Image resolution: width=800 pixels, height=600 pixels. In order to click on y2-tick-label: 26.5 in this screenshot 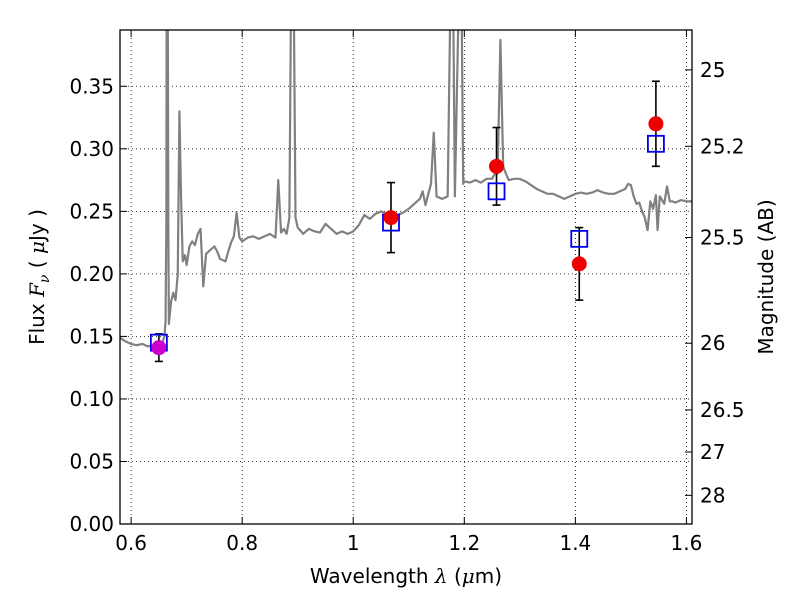, I will do `click(722, 410)`.